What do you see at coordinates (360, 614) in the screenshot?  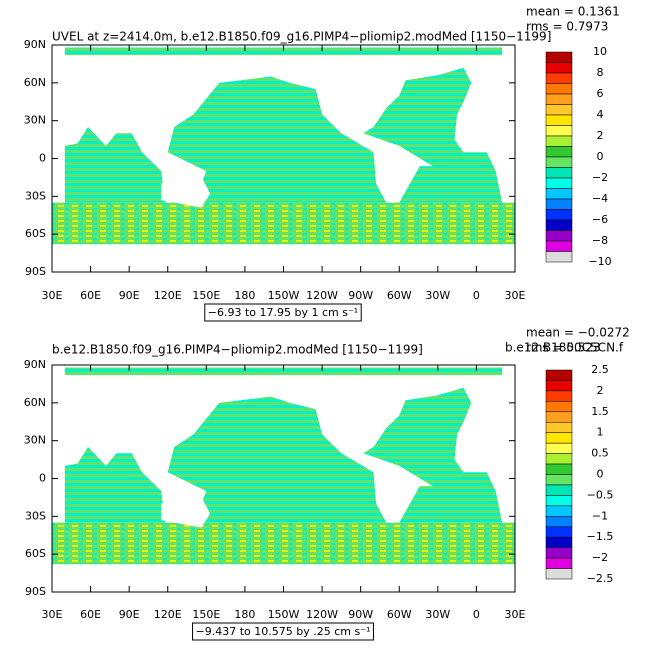 I see `lon-label: 90W` at bounding box center [360, 614].